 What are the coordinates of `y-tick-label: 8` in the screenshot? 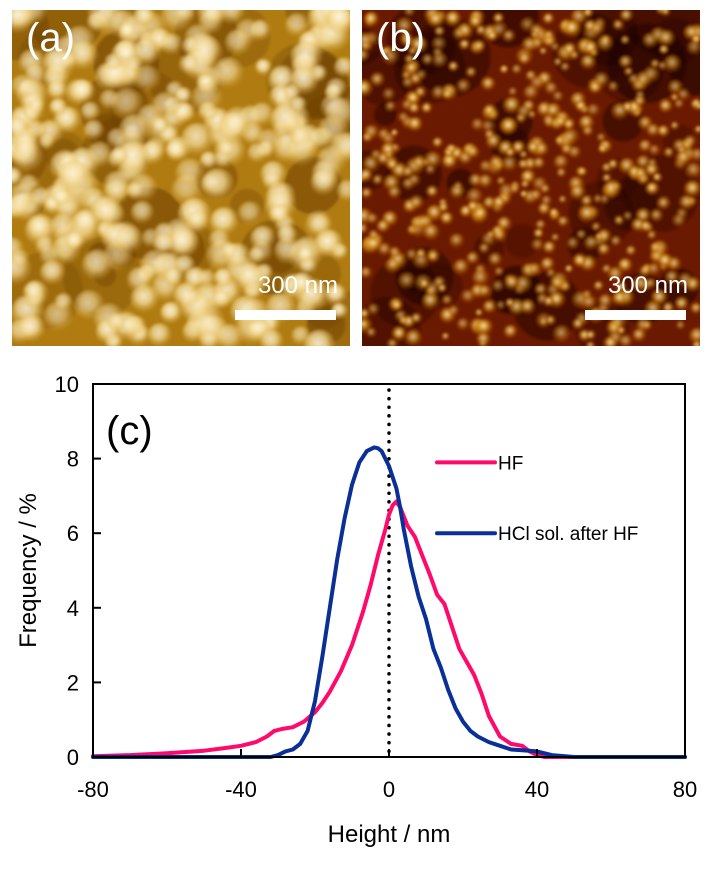 It's located at (73, 459).